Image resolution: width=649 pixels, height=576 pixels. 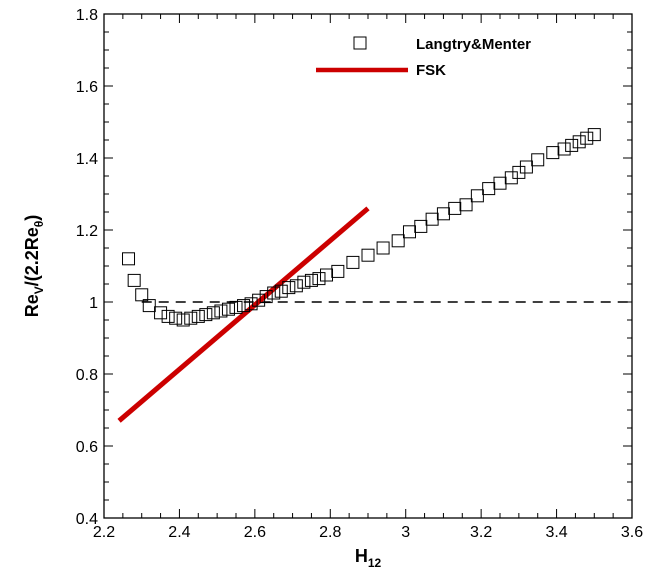 I want to click on x-tick-label: 2.2, so click(x=104, y=532).